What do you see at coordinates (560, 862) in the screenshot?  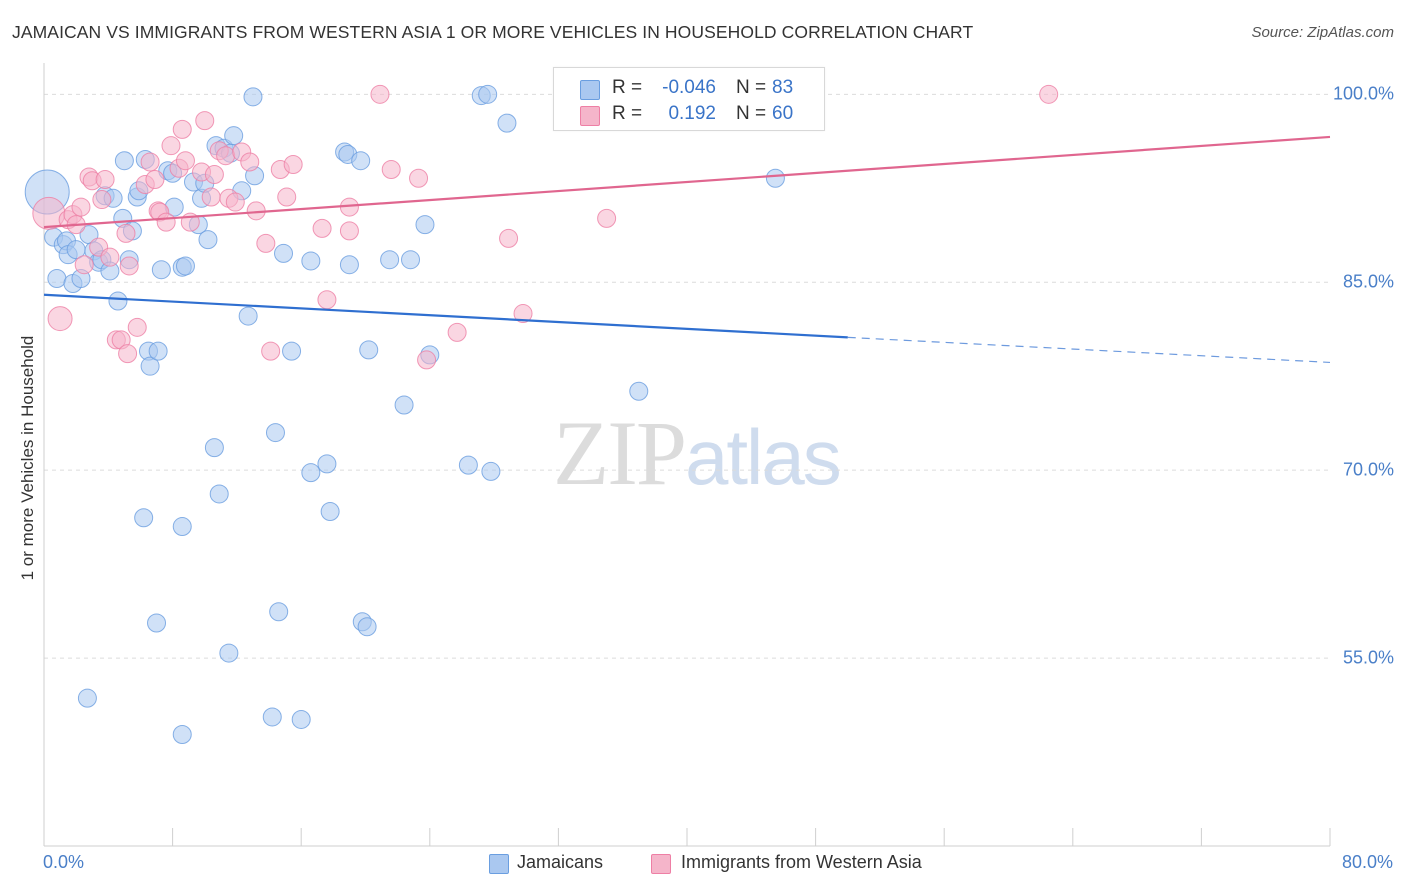 I see `bottom-legend-jamaicans: Jamaicans` at bounding box center [560, 862].